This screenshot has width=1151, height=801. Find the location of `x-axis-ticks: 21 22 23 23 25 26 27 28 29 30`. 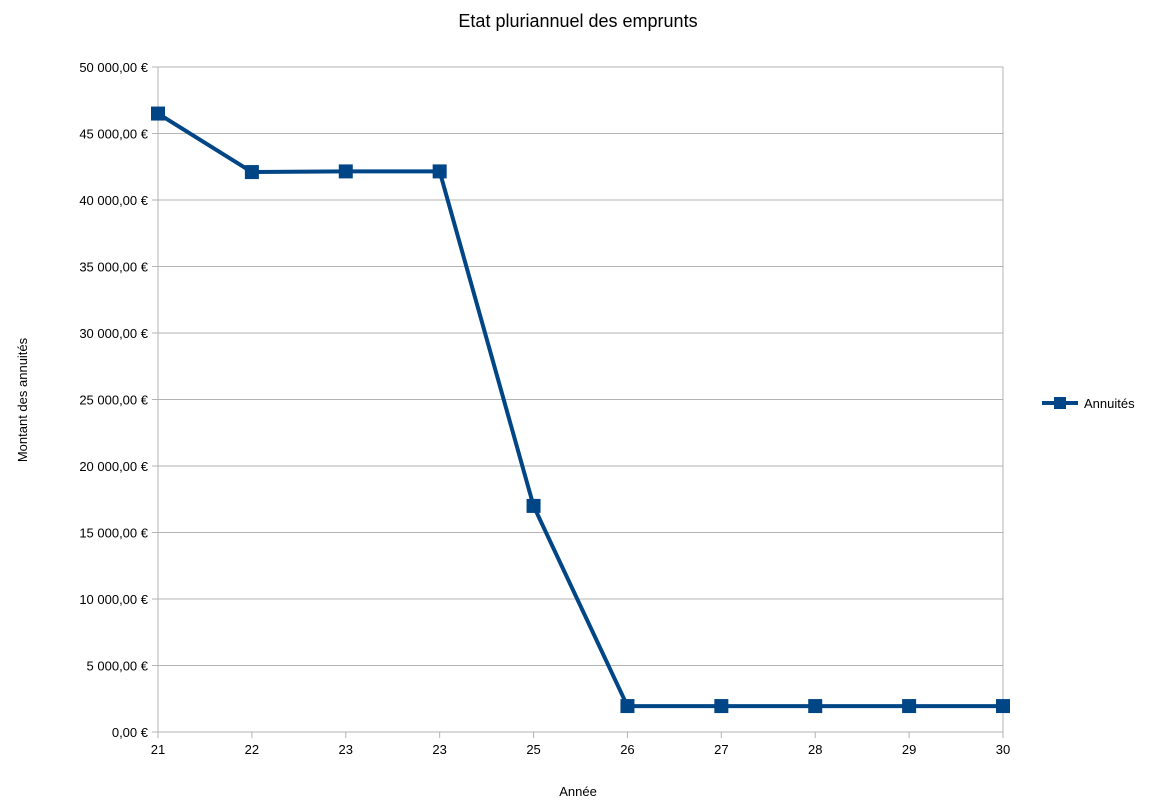

x-axis-ticks: 21 22 23 23 25 26 27 28 29 30 is located at coordinates (580, 744).